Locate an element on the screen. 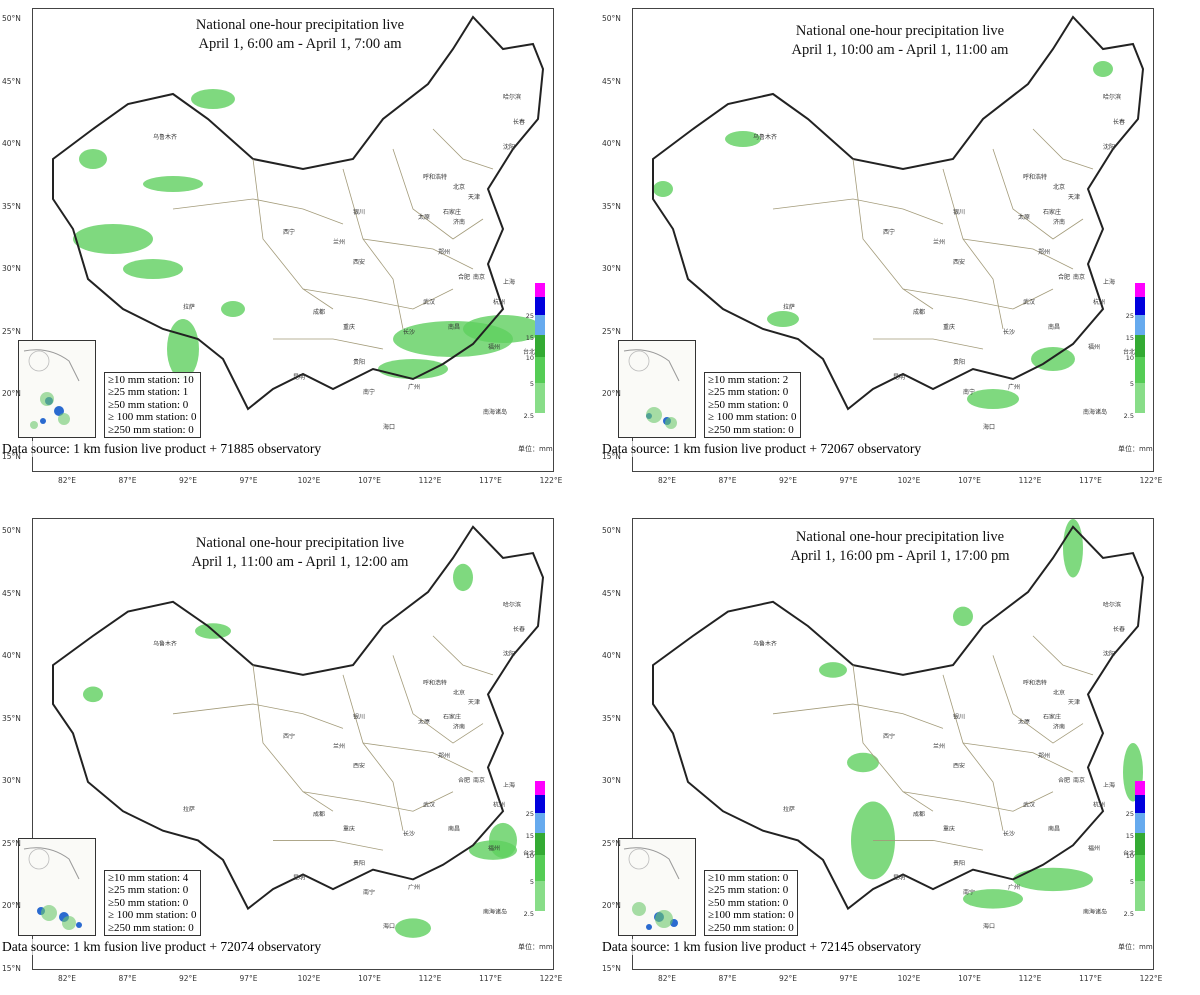 The width and height of the screenshot is (1200, 995). latitude-label: 45°N is located at coordinates (611, 593).